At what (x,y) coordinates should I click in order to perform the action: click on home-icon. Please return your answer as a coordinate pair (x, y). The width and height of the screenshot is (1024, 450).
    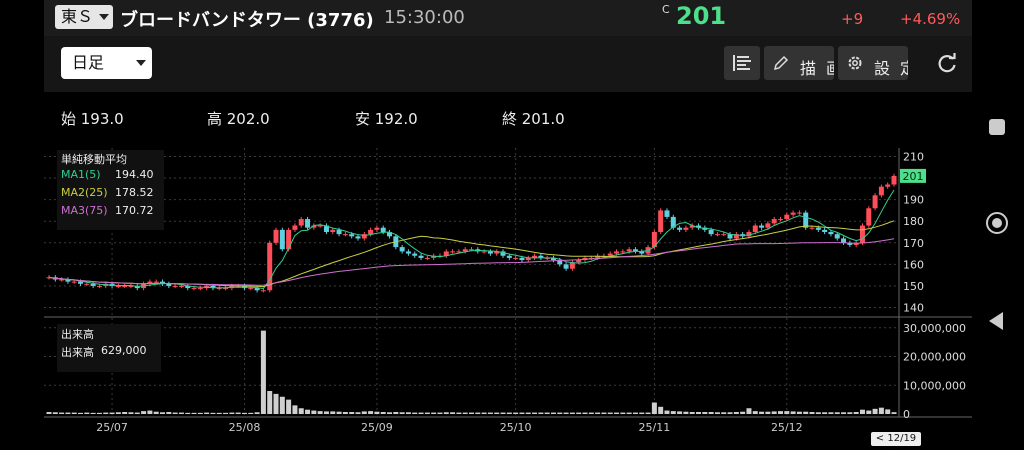
    Looking at the image, I should click on (997, 223).